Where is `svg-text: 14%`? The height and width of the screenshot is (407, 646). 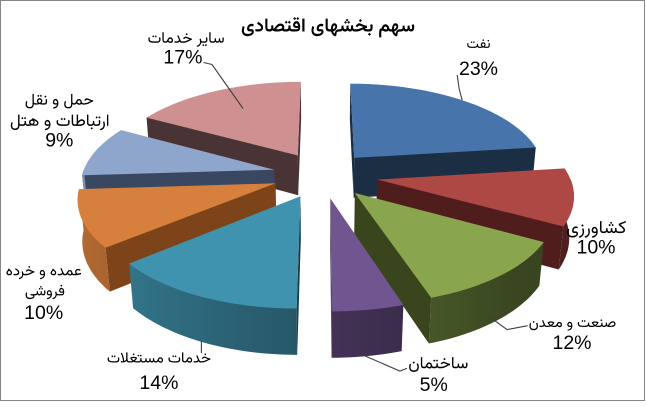
svg-text: 14% is located at coordinates (158, 383).